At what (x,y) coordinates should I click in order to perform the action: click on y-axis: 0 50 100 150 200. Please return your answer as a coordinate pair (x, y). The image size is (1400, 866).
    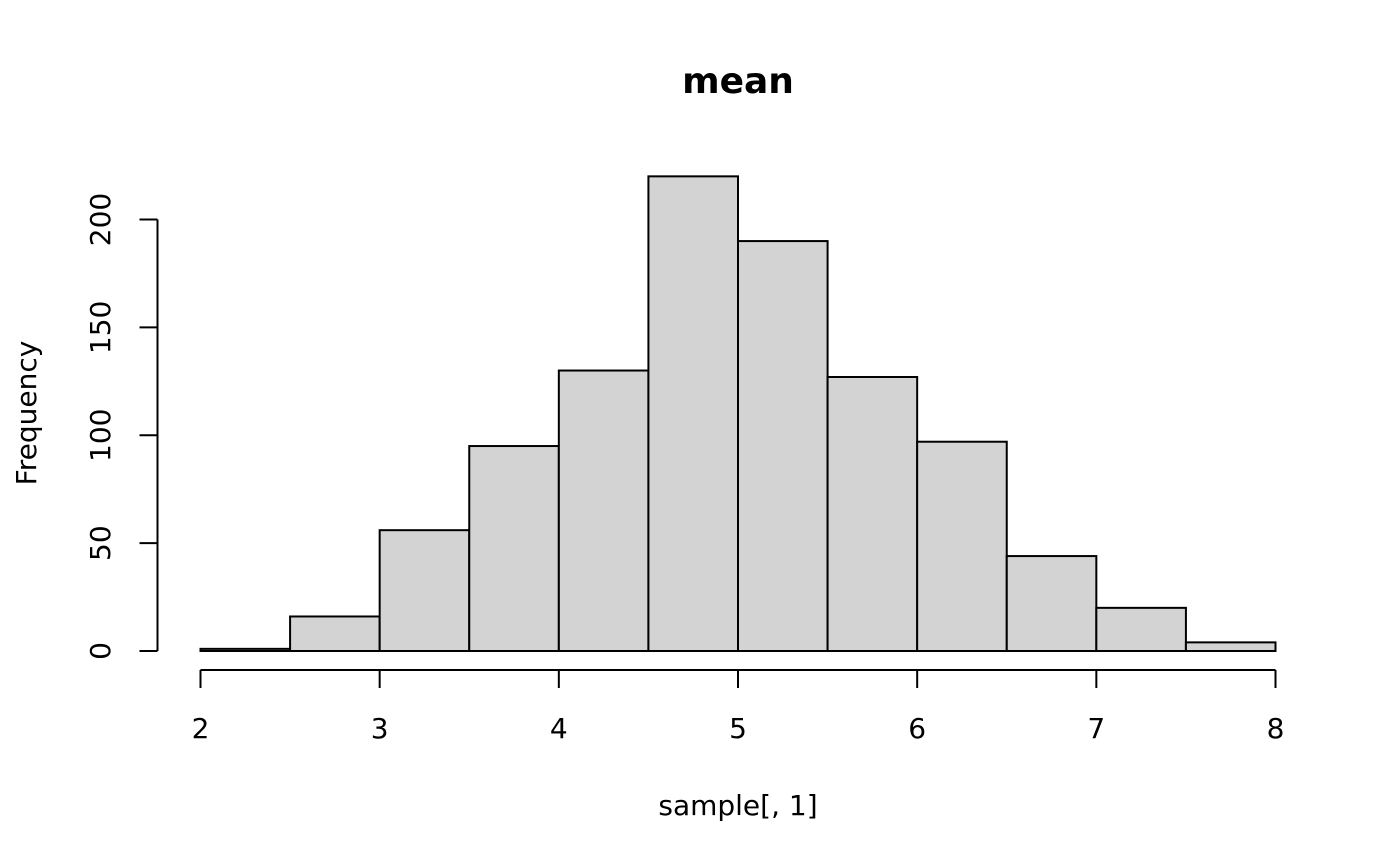
    Looking at the image, I should click on (121, 426).